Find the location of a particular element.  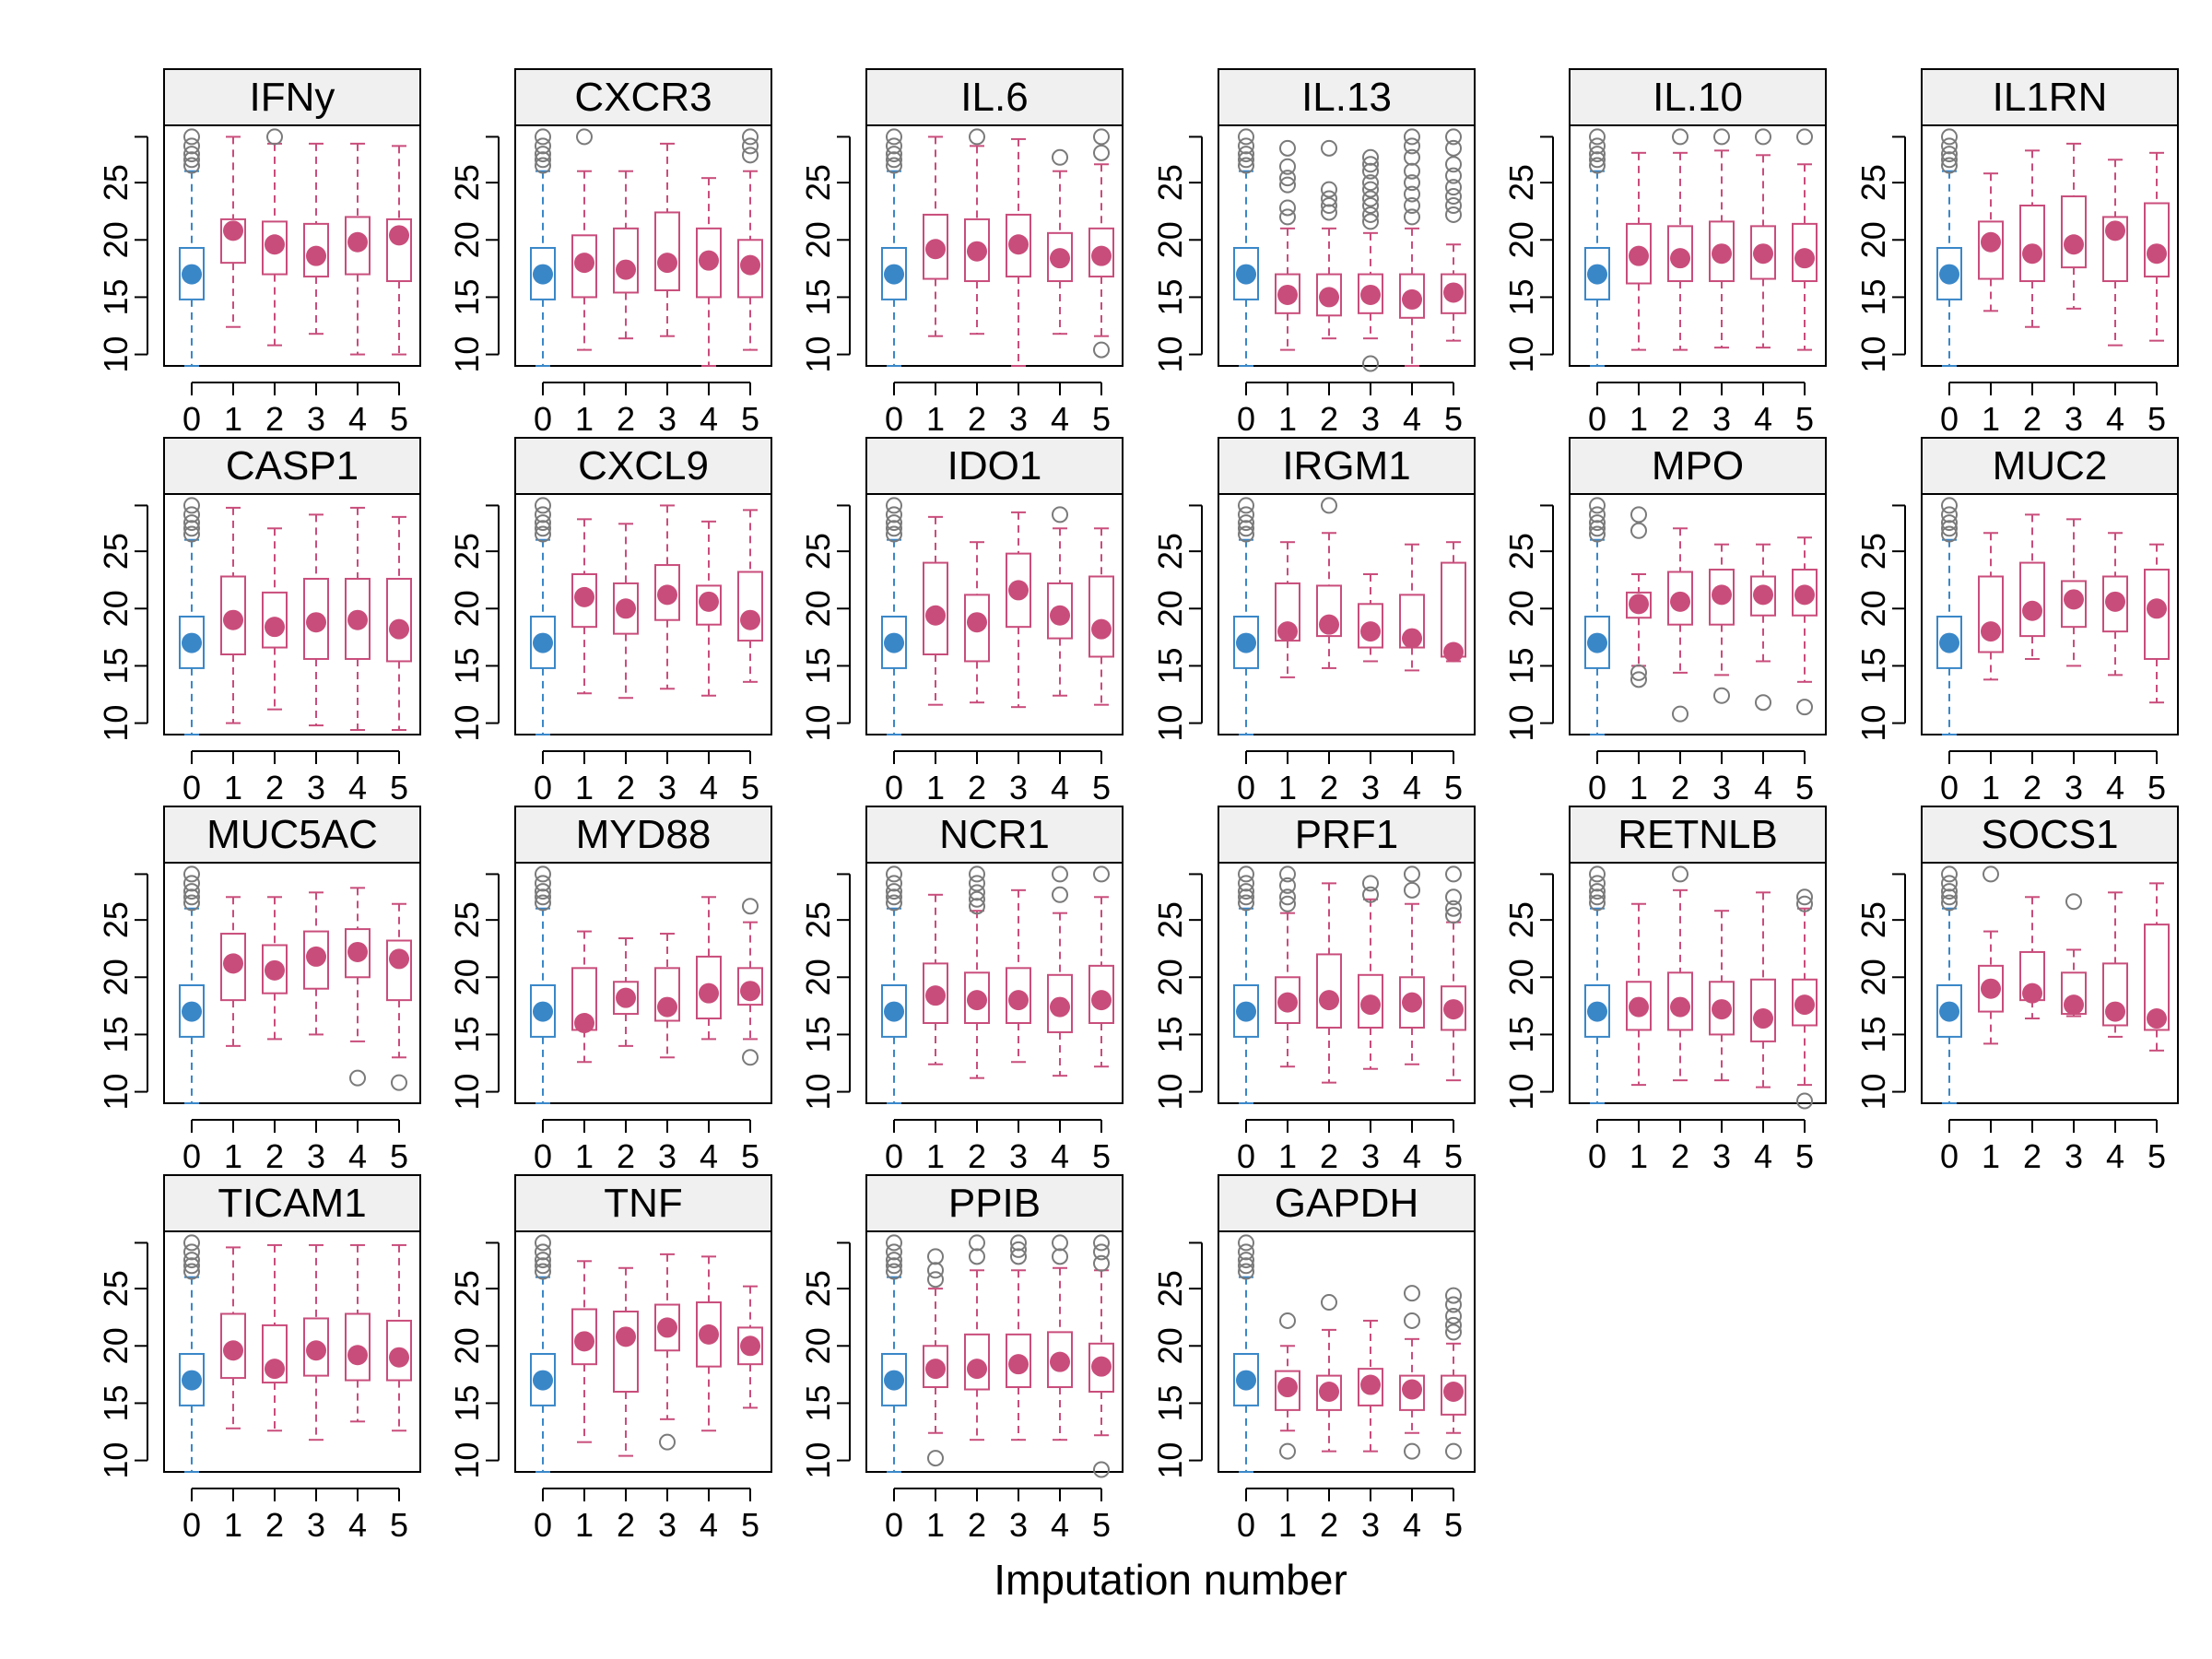

panel-tnf: TNF 10 15 20 25 0 1 2 3 4 5 is located at coordinates (610, 1359).